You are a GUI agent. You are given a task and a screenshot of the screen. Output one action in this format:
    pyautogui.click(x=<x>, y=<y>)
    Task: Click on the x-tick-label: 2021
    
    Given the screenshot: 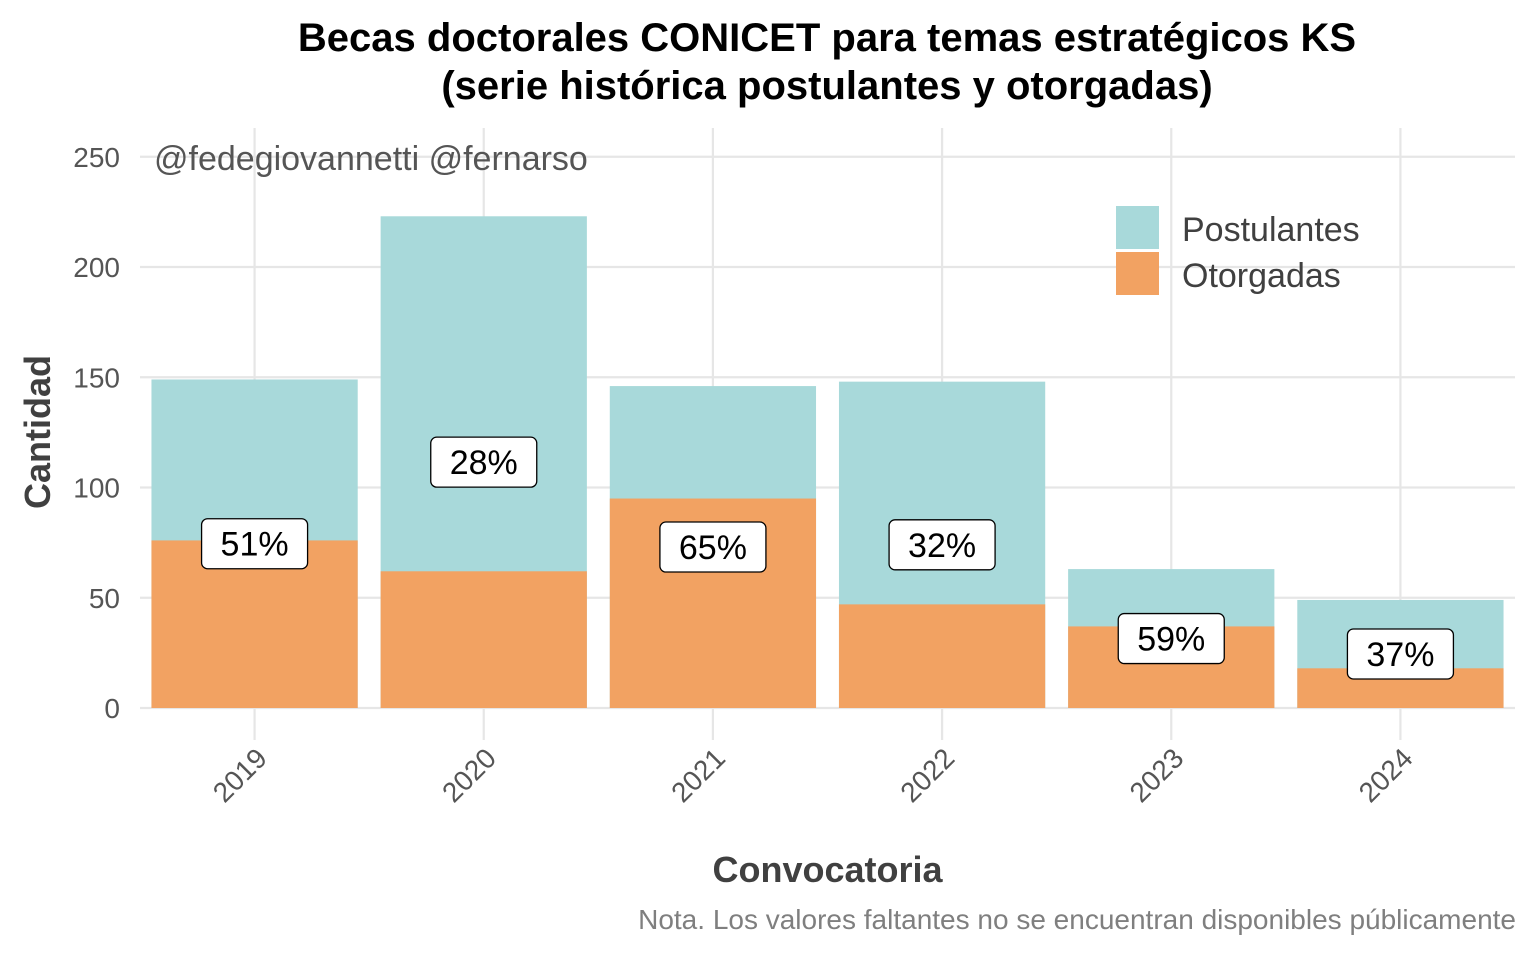 What is the action you would take?
    pyautogui.click(x=698, y=775)
    